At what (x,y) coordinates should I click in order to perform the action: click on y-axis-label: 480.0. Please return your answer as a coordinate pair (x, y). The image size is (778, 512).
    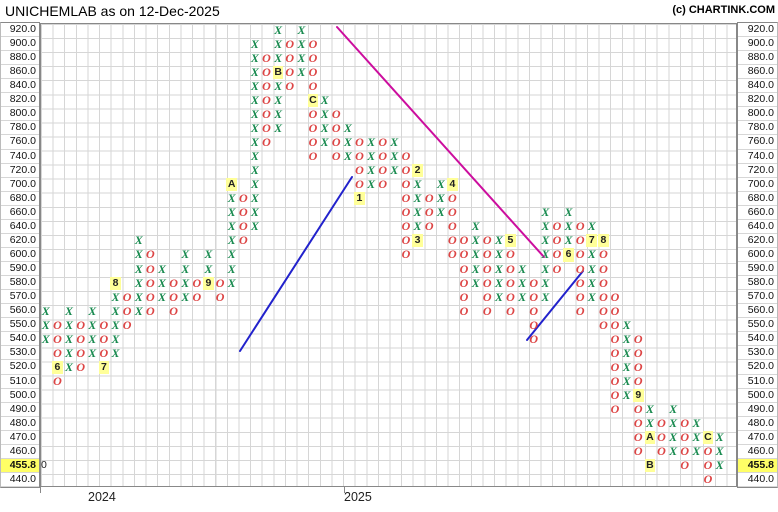
    Looking at the image, I should click on (757, 424).